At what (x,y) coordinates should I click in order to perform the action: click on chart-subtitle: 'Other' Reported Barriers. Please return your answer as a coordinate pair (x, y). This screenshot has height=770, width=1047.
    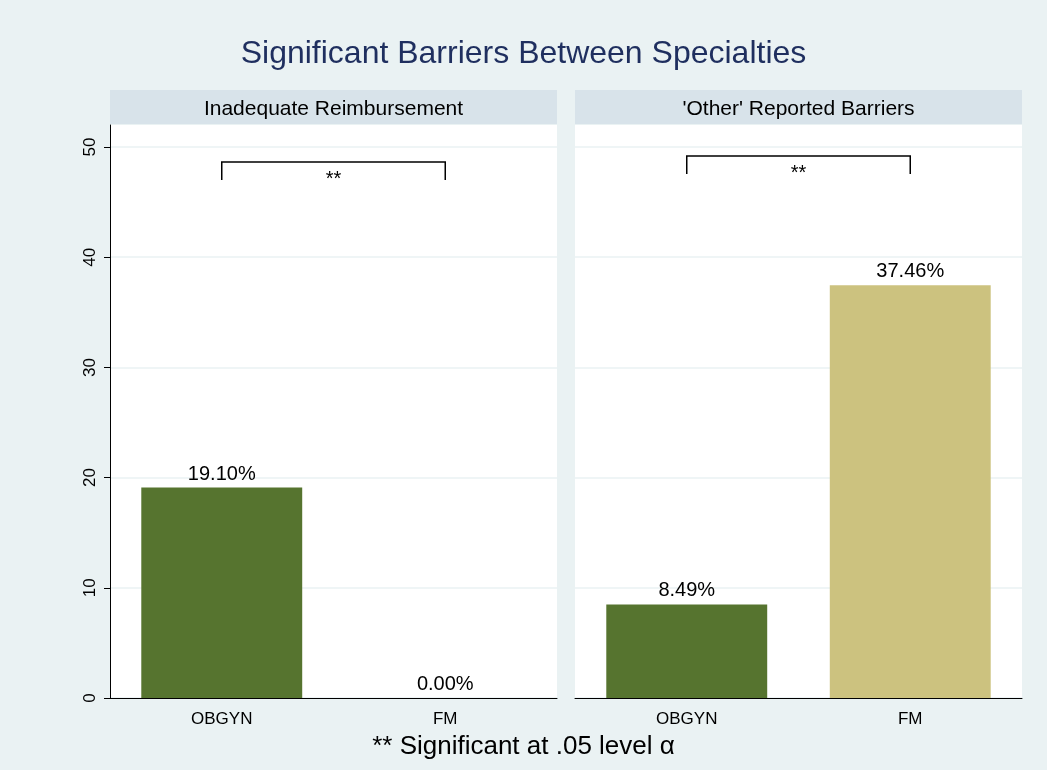
    Looking at the image, I should click on (798, 107).